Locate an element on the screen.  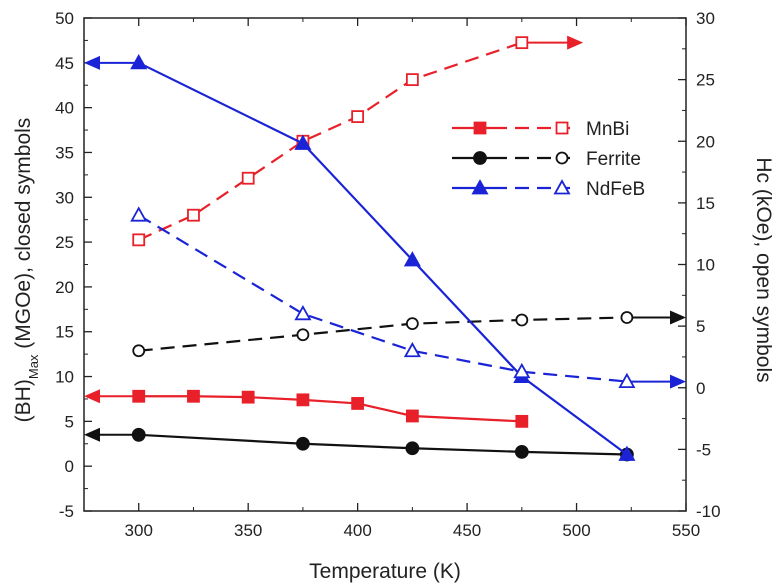
right-y-tick-label: 10 is located at coordinates (705, 265).